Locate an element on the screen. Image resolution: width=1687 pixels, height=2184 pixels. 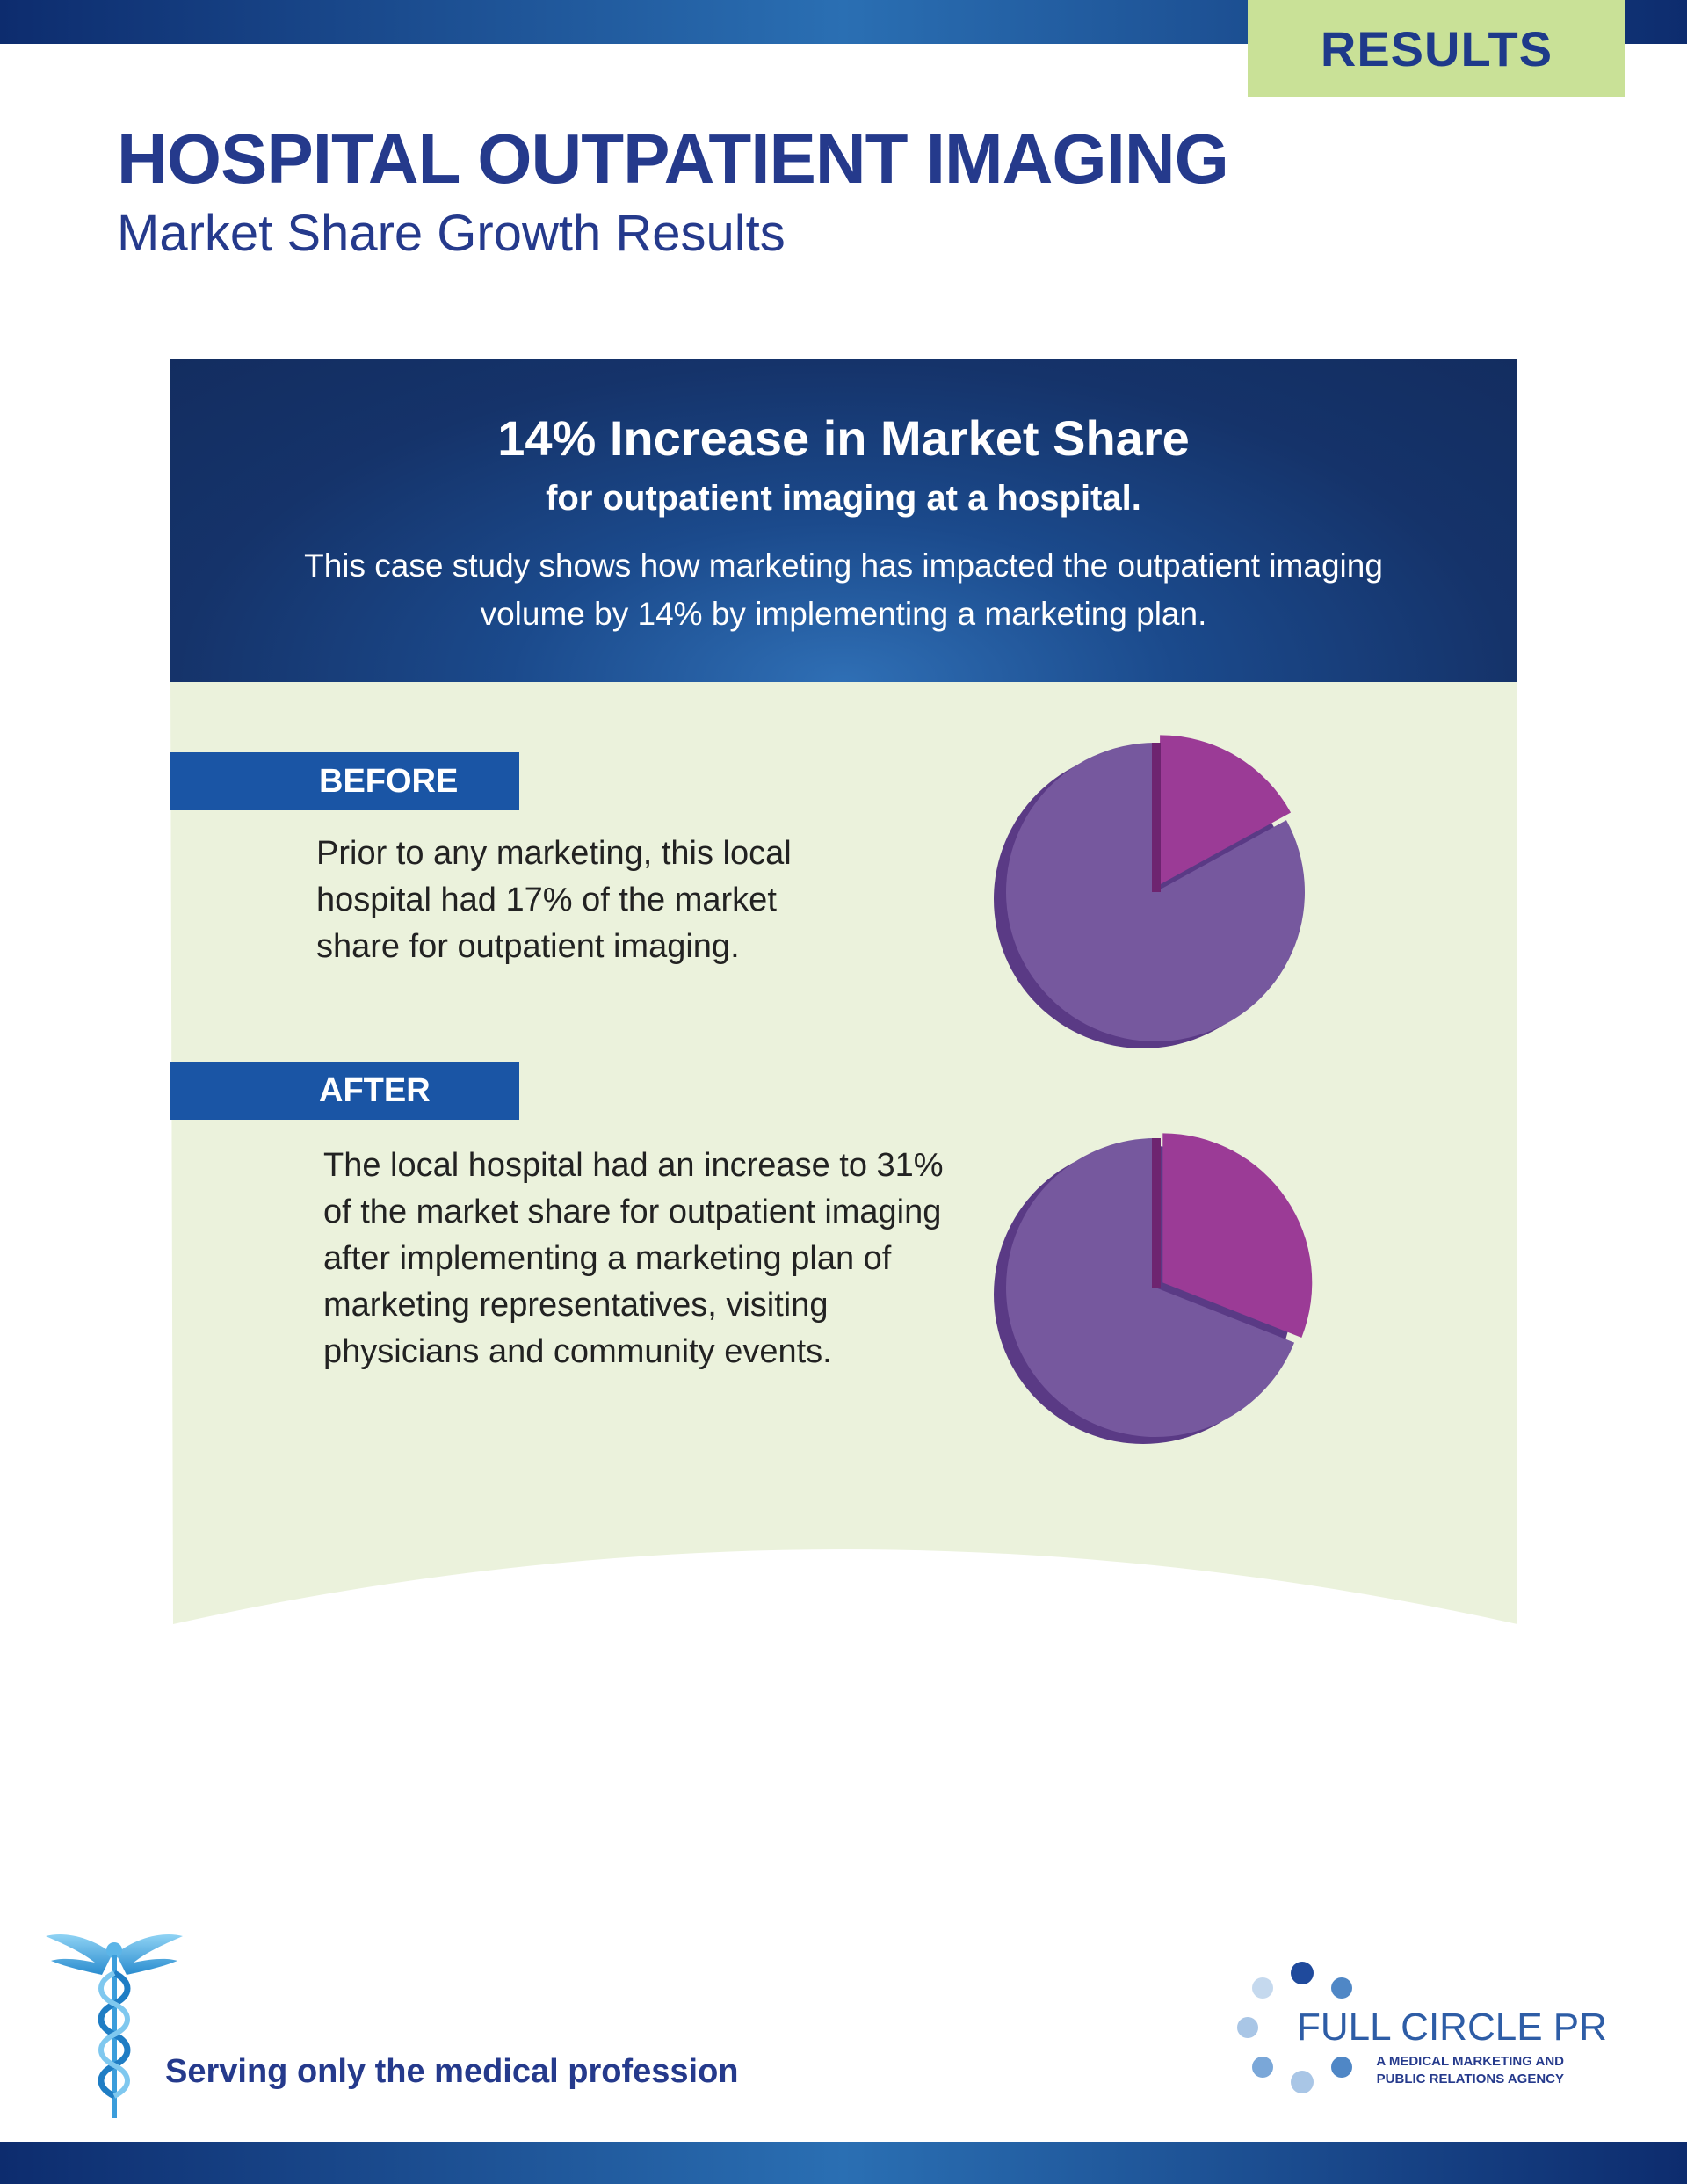
before-pie-chart is located at coordinates (1149, 891).